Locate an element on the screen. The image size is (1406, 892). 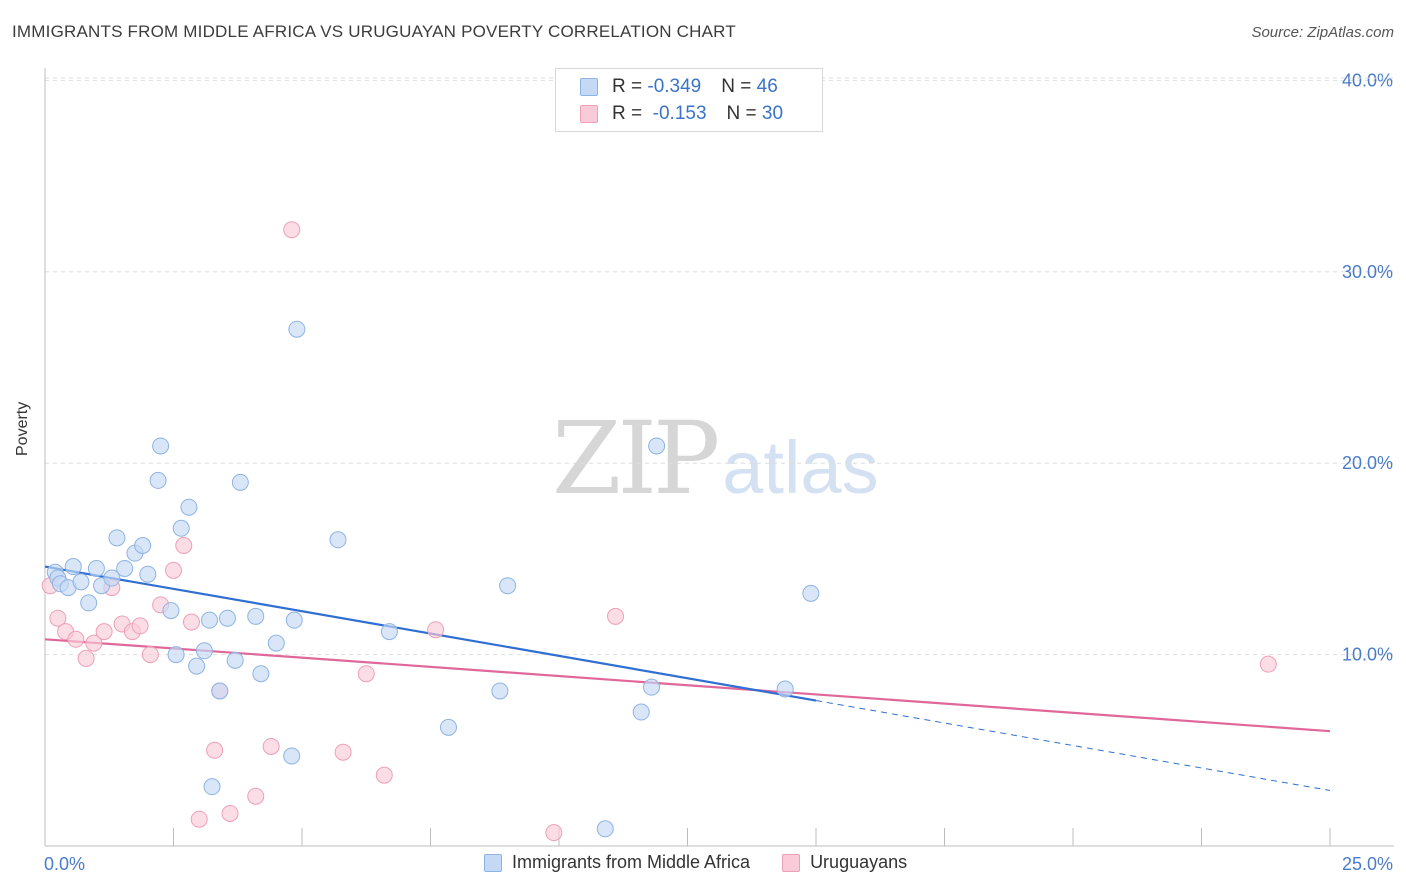
trend-line-middle-africa-extension is located at coordinates (1073, 745).